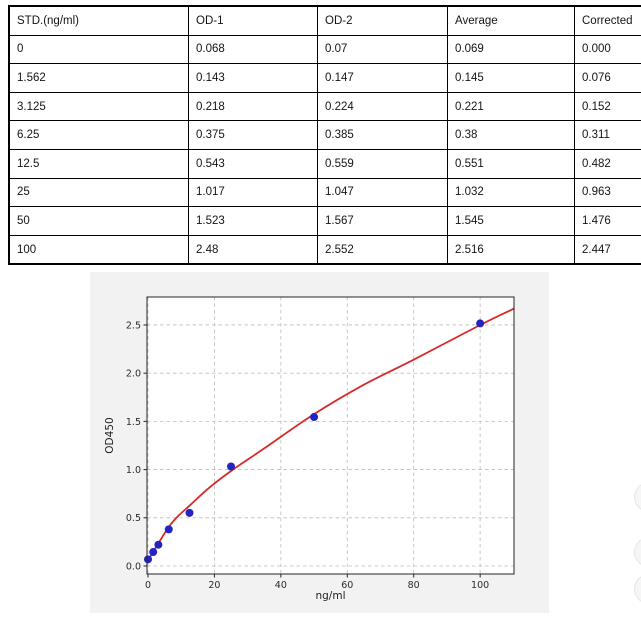 The width and height of the screenshot is (641, 619). I want to click on x-axis-title: ng/ml, so click(330, 596).